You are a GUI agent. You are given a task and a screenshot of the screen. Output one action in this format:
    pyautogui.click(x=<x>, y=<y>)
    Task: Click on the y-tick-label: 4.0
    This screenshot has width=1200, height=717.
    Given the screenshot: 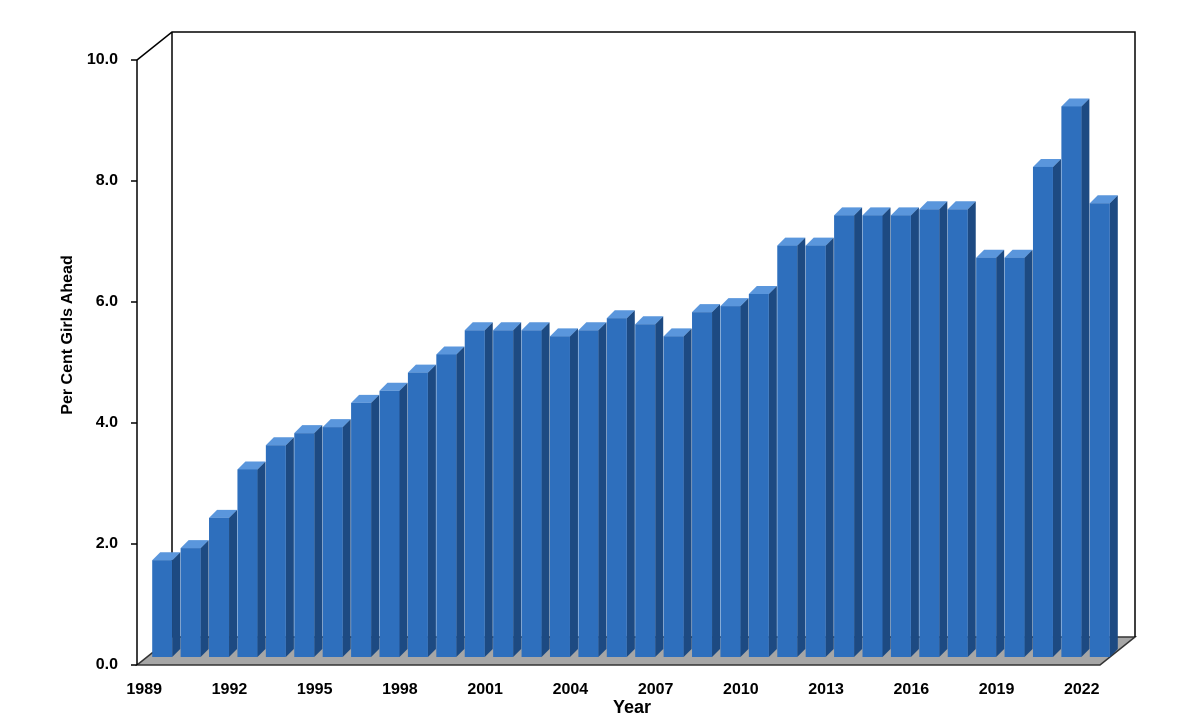 What is the action you would take?
    pyautogui.click(x=107, y=422)
    